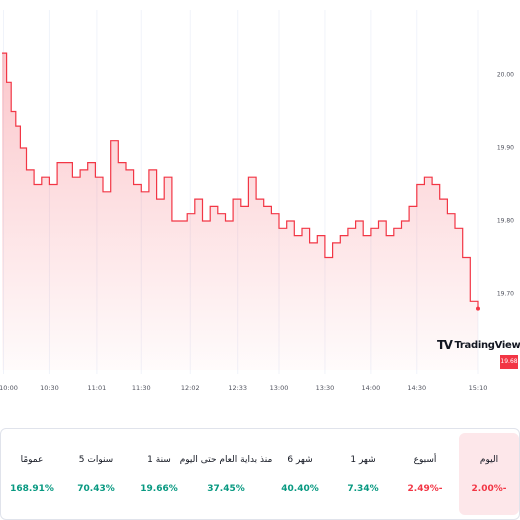  Describe the element at coordinates (425, 460) in the screenshot. I see `performance-period-label: أسبوع` at that location.